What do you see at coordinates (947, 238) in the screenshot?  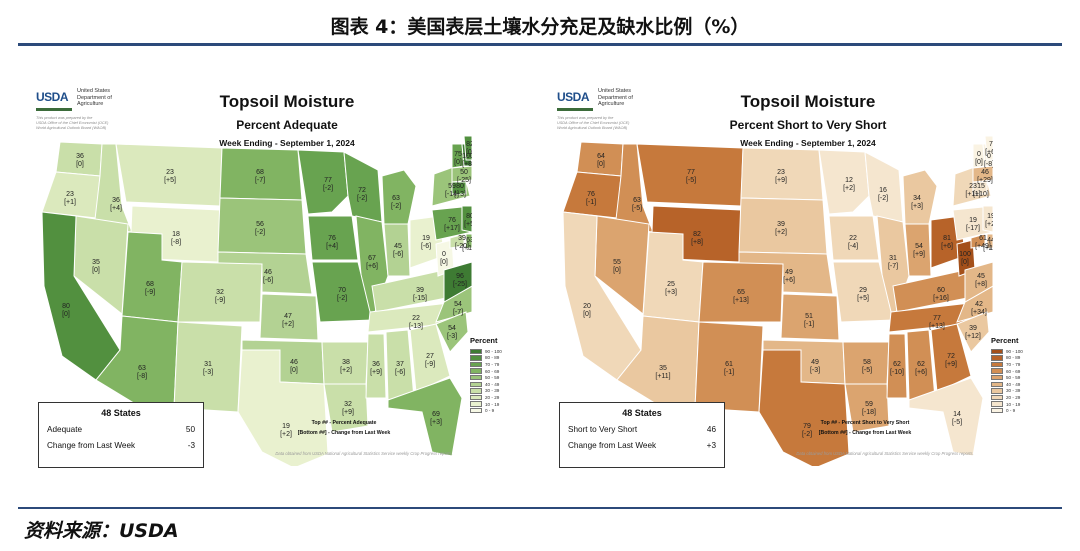 I see `state-value-label: 81` at bounding box center [947, 238].